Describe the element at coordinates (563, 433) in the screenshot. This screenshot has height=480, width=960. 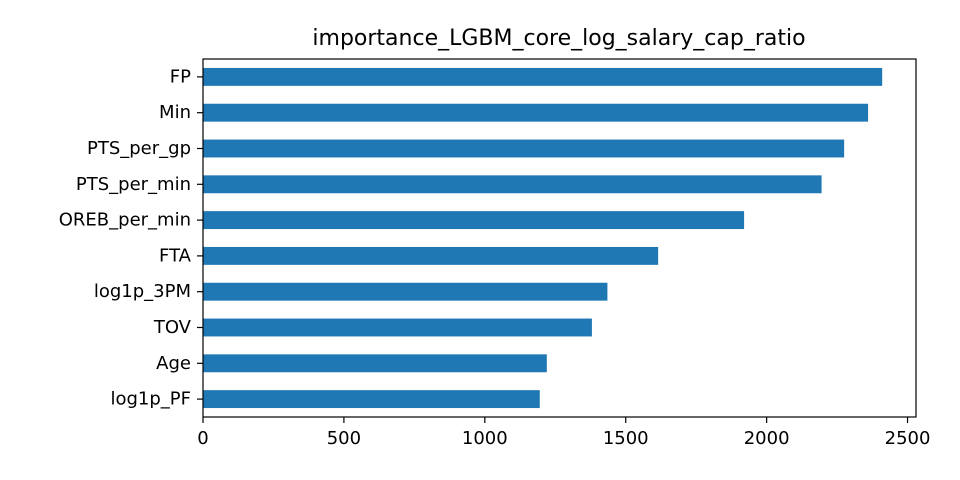
I see `x-axis: 0 500 1000 1500 2000 2500` at that location.